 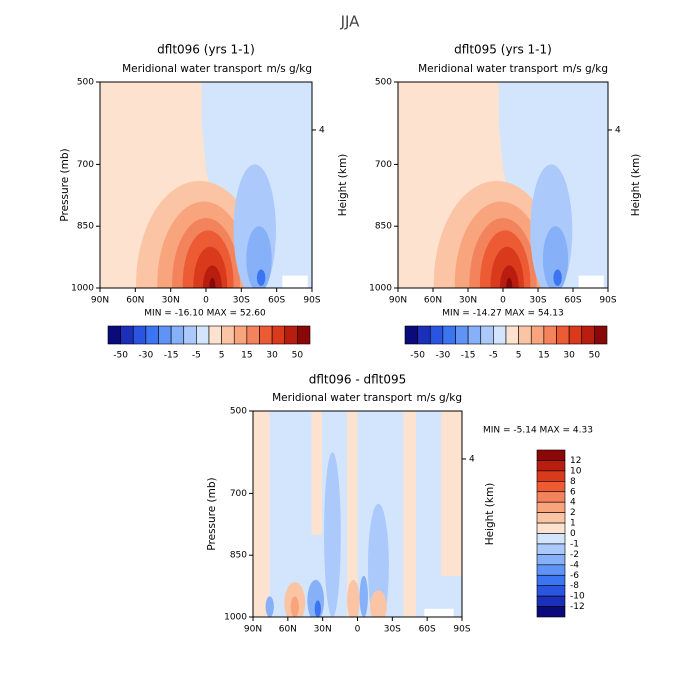 What do you see at coordinates (574, 544) in the screenshot?
I see `colorbar-label: -1` at bounding box center [574, 544].